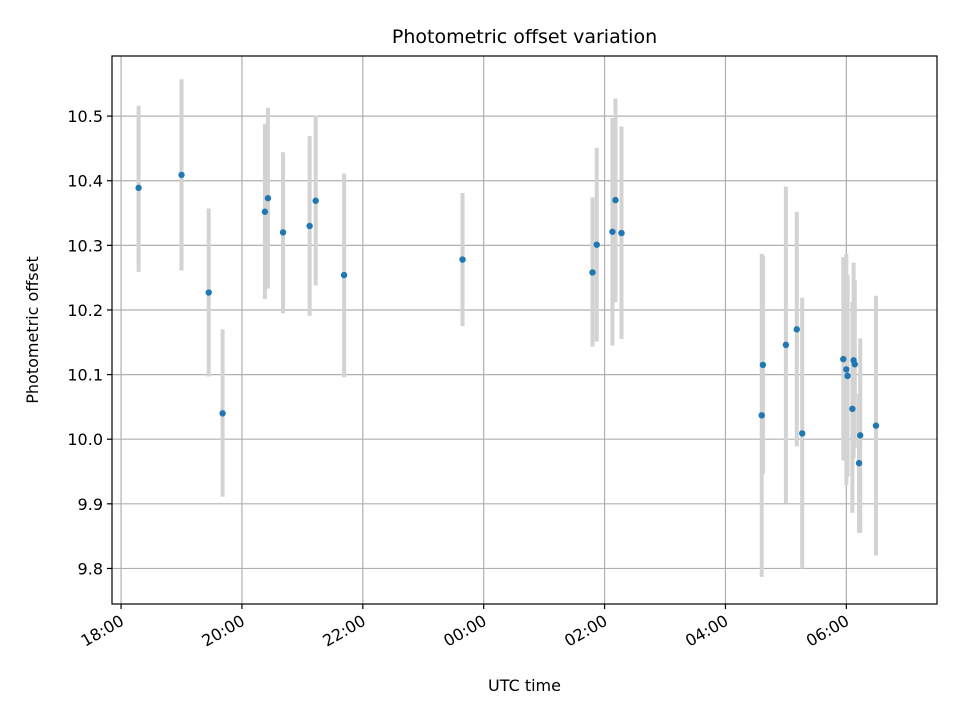  What do you see at coordinates (85, 181) in the screenshot?
I see `y-tick-label: 10.4` at bounding box center [85, 181].